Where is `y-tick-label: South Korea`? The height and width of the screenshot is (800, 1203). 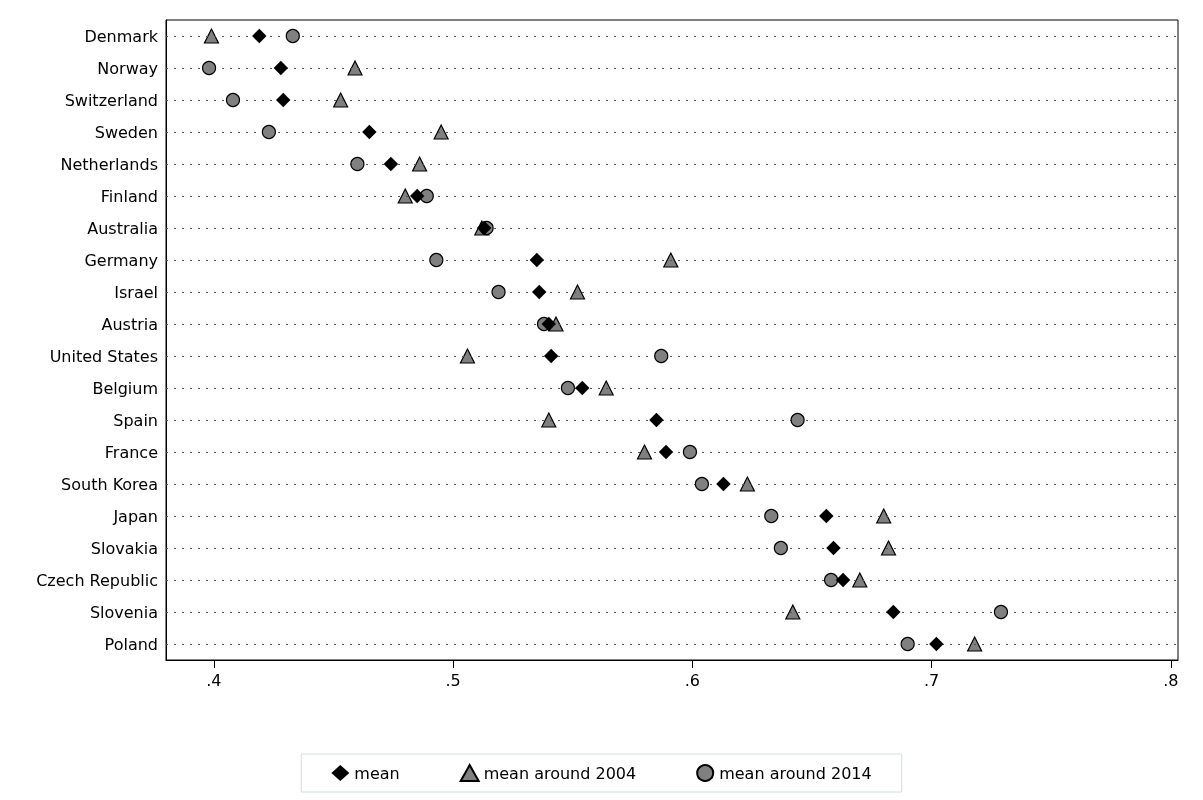 y-tick-label: South Korea is located at coordinates (109, 484).